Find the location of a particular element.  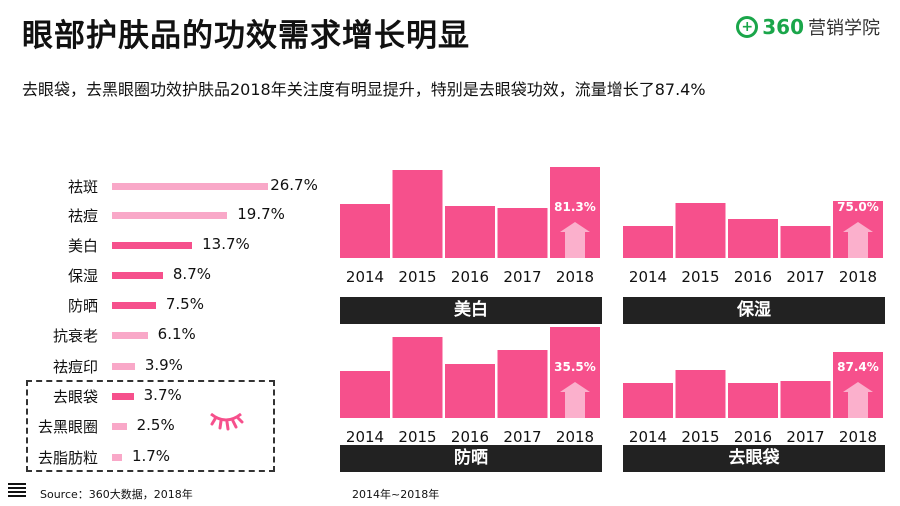

ranking-label: 抗衰老 is located at coordinates (75, 336).